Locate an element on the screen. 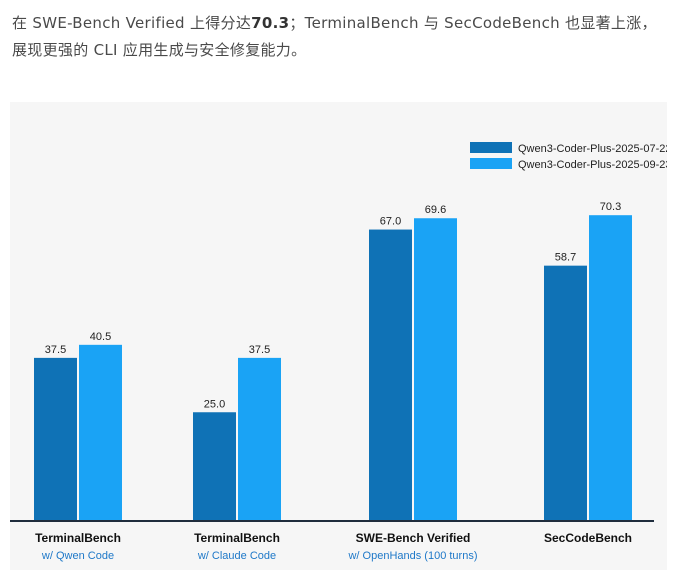 The image size is (687, 573). value-label: 69.6 is located at coordinates (435, 210).